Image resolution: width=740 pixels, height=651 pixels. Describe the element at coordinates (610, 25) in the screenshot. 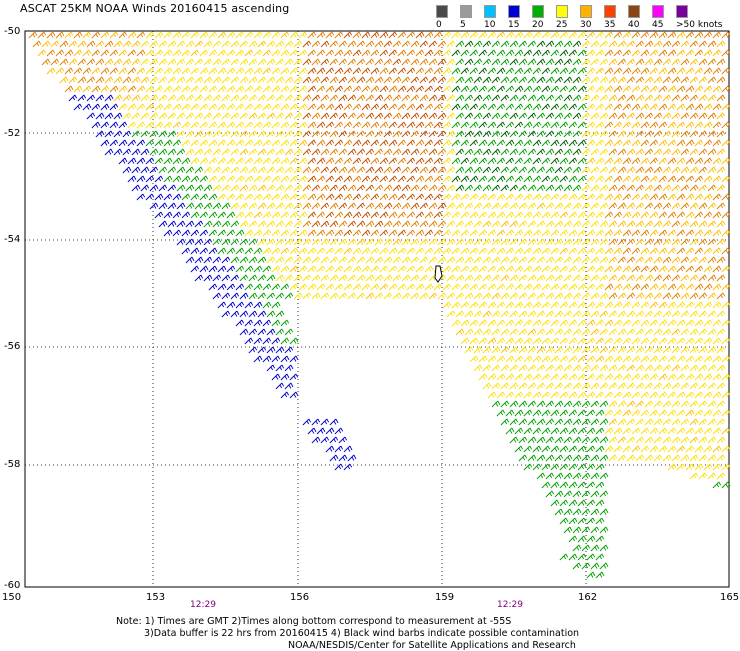

I see `colorbar-label: 35` at that location.